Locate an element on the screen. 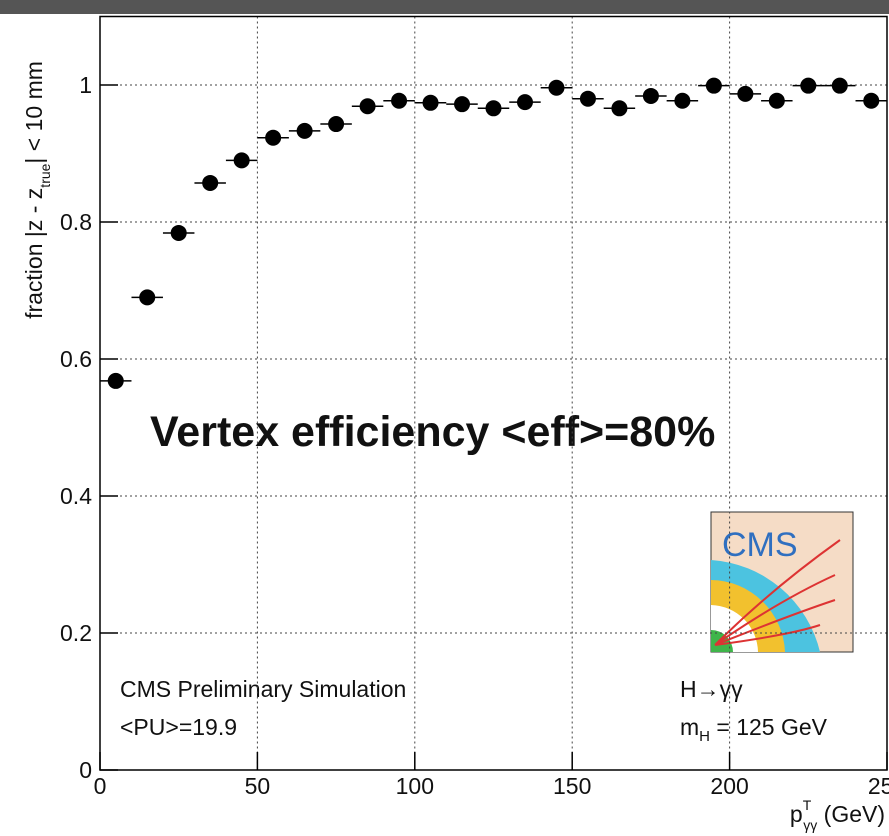 This screenshot has width=889, height=836. label-sup: T is located at coordinates (807, 805).